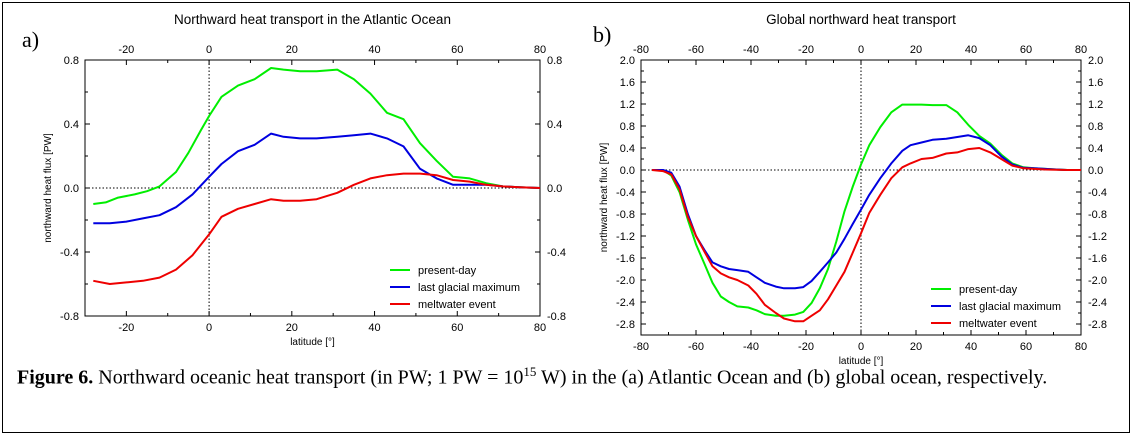 This screenshot has width=1134, height=437. Describe the element at coordinates (1095, 83) in the screenshot. I see `y-tick-label-right: 1.6` at that location.